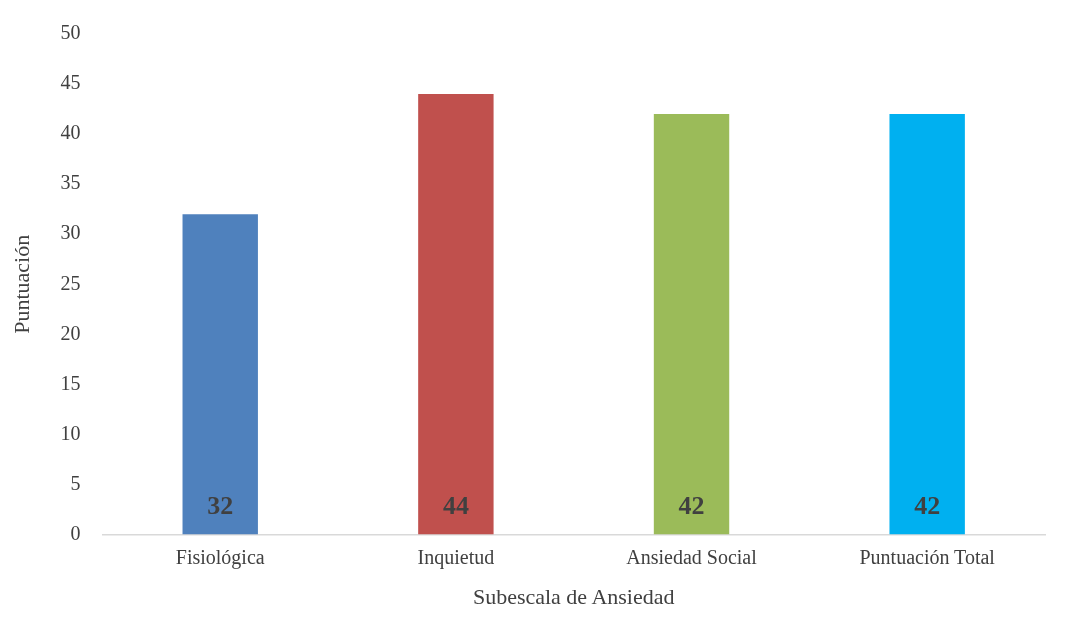 This screenshot has width=1065, height=619. I want to click on data-label: 32, so click(220, 506).